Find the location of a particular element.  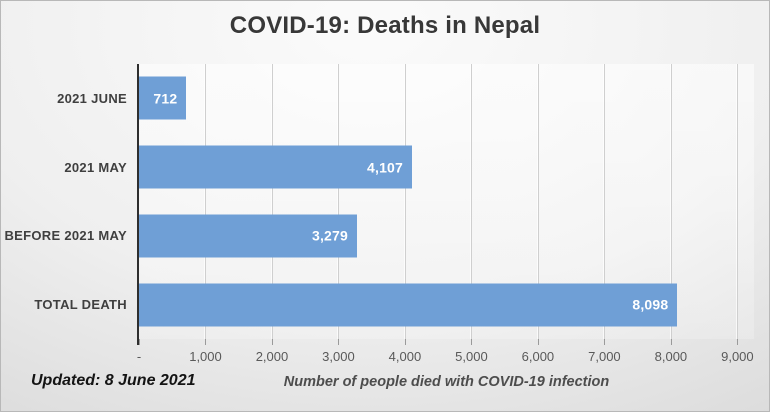

updated-note: Updated: 8 June 2021 is located at coordinates (113, 380).